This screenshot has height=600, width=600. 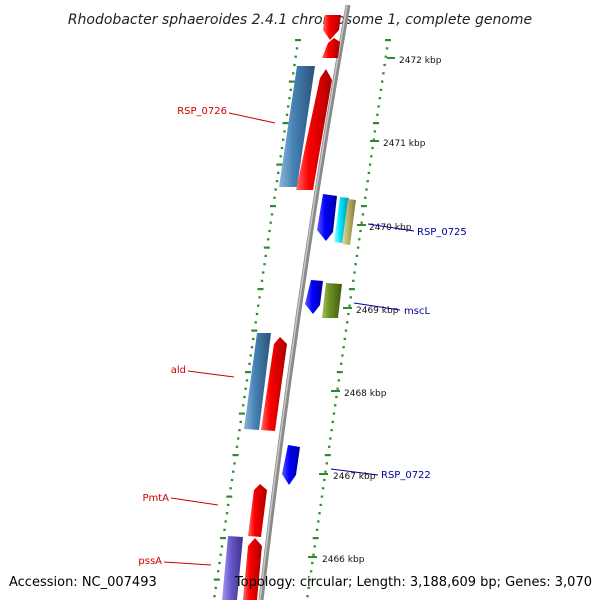 I want to click on outer-tick-ring, so click(x=257, y=318).